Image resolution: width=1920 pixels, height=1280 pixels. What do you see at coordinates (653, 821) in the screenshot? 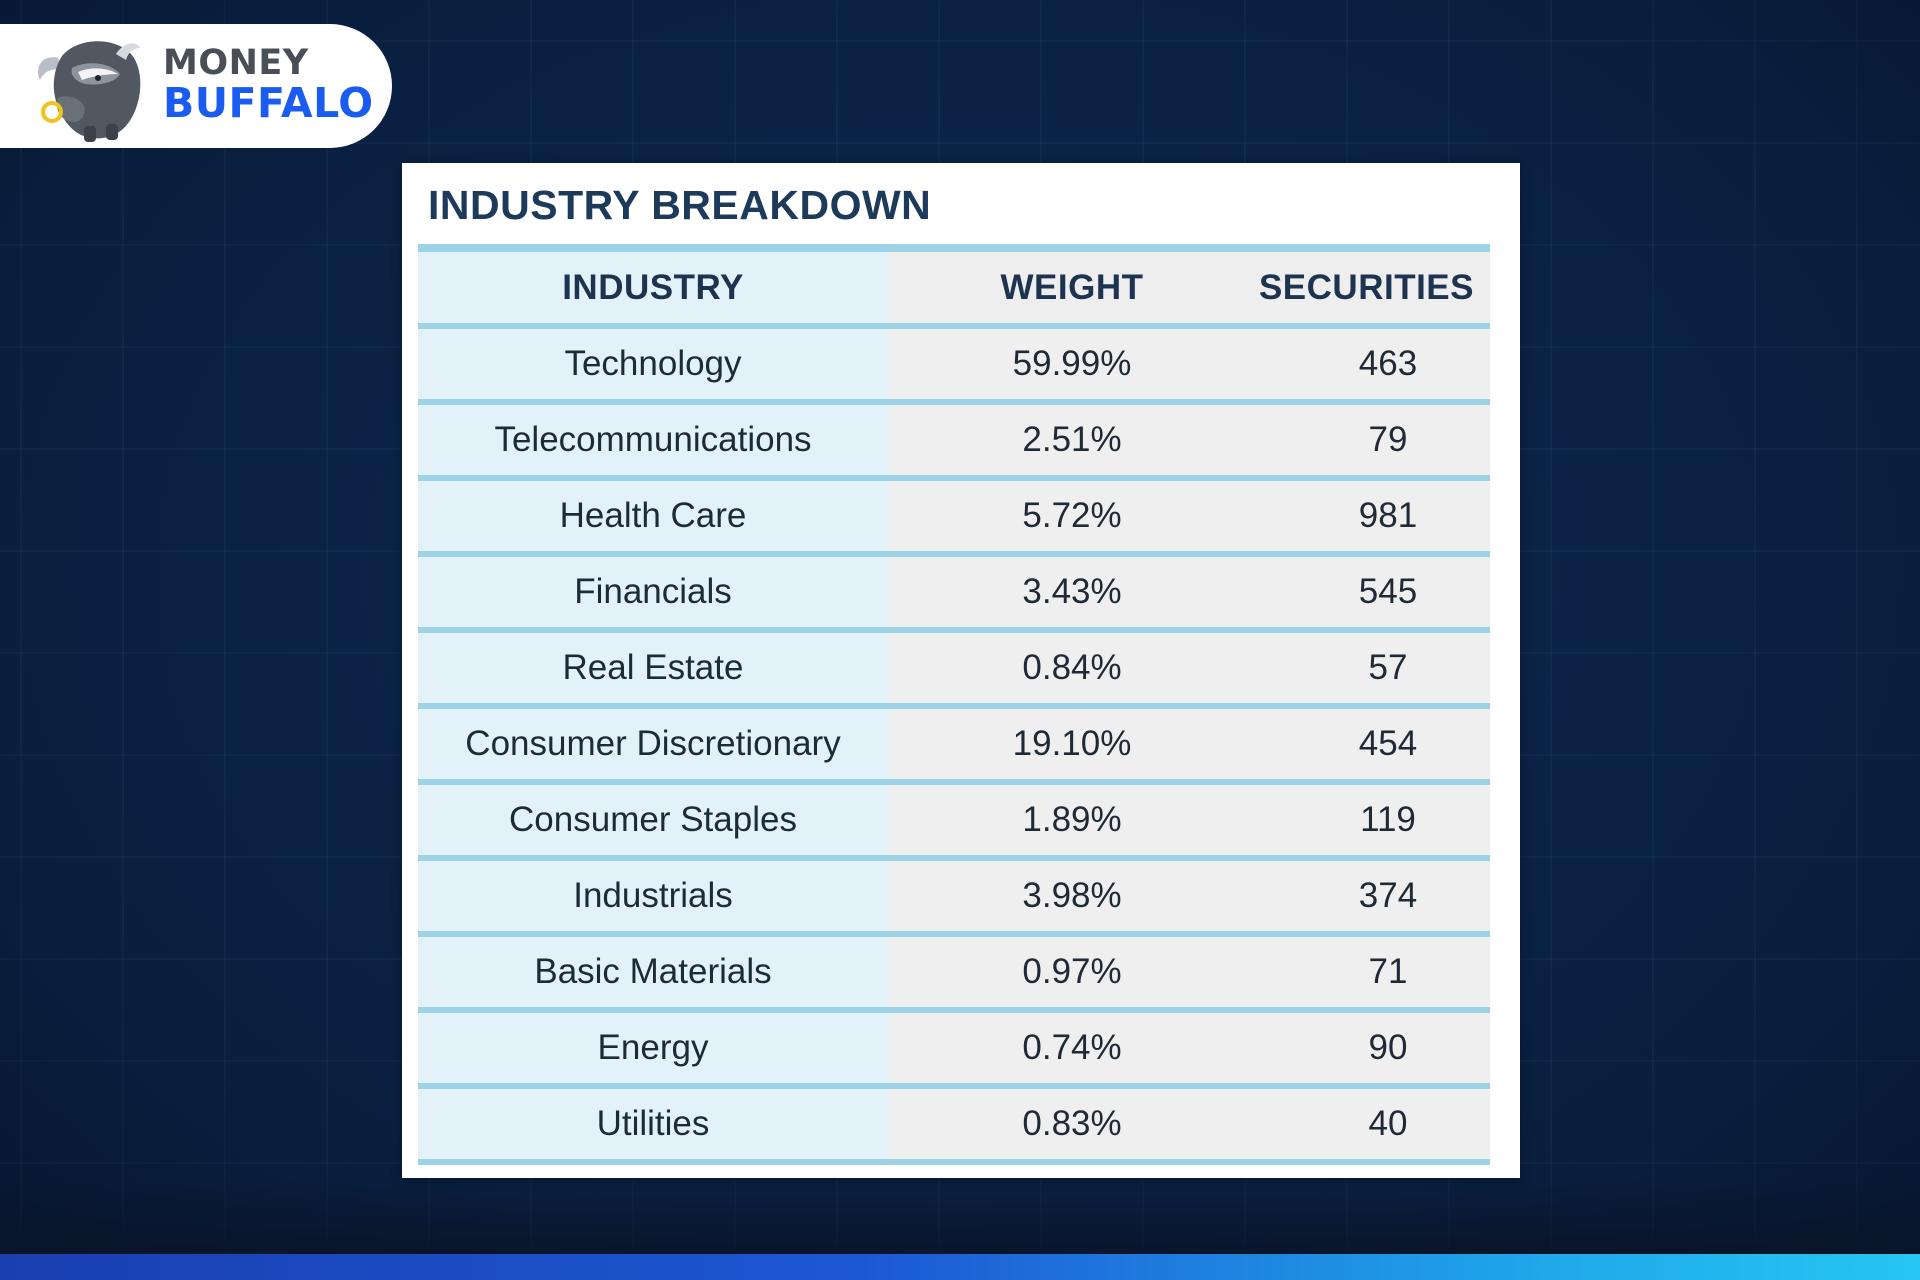
I see `industry-cell: Consumer Staples` at bounding box center [653, 821].